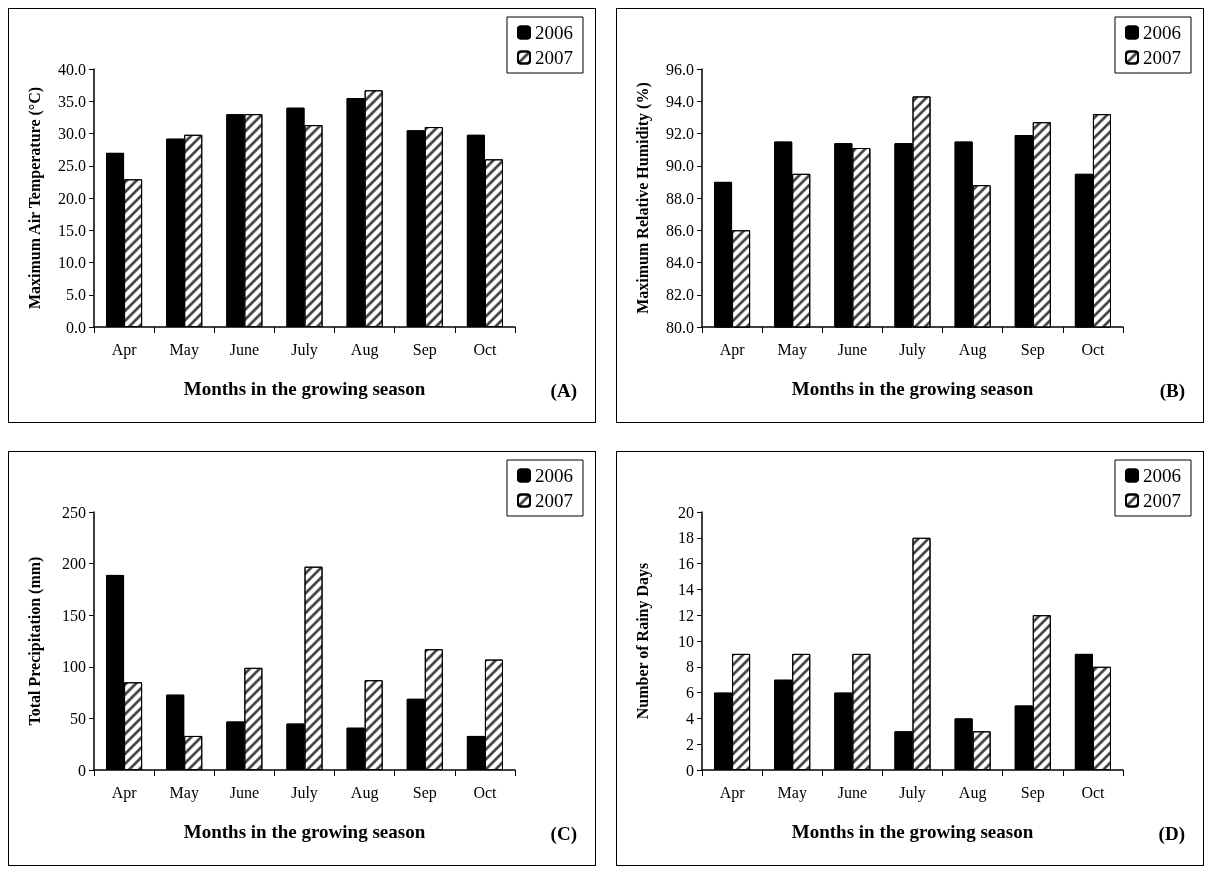 The height and width of the screenshot is (878, 1217). What do you see at coordinates (680, 230) in the screenshot?
I see `y-tick-label: 86.0` at bounding box center [680, 230].